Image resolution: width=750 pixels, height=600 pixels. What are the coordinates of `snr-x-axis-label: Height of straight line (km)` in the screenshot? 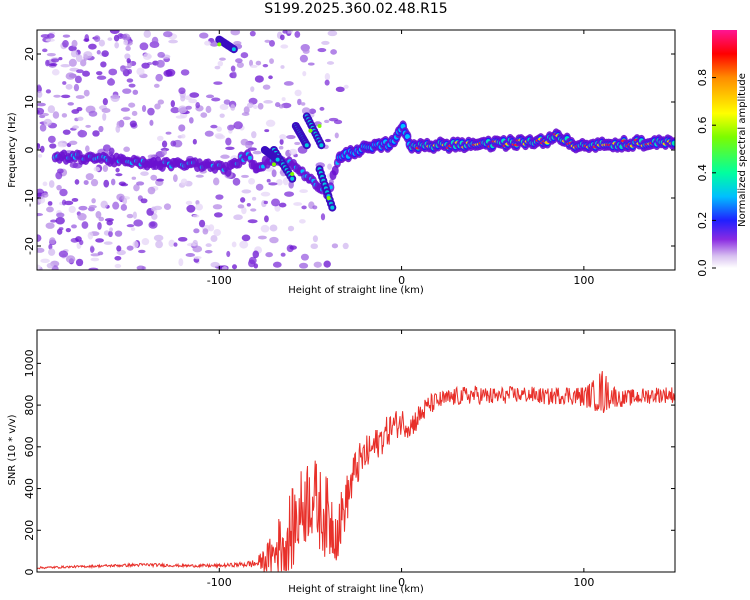 It's located at (356, 589).